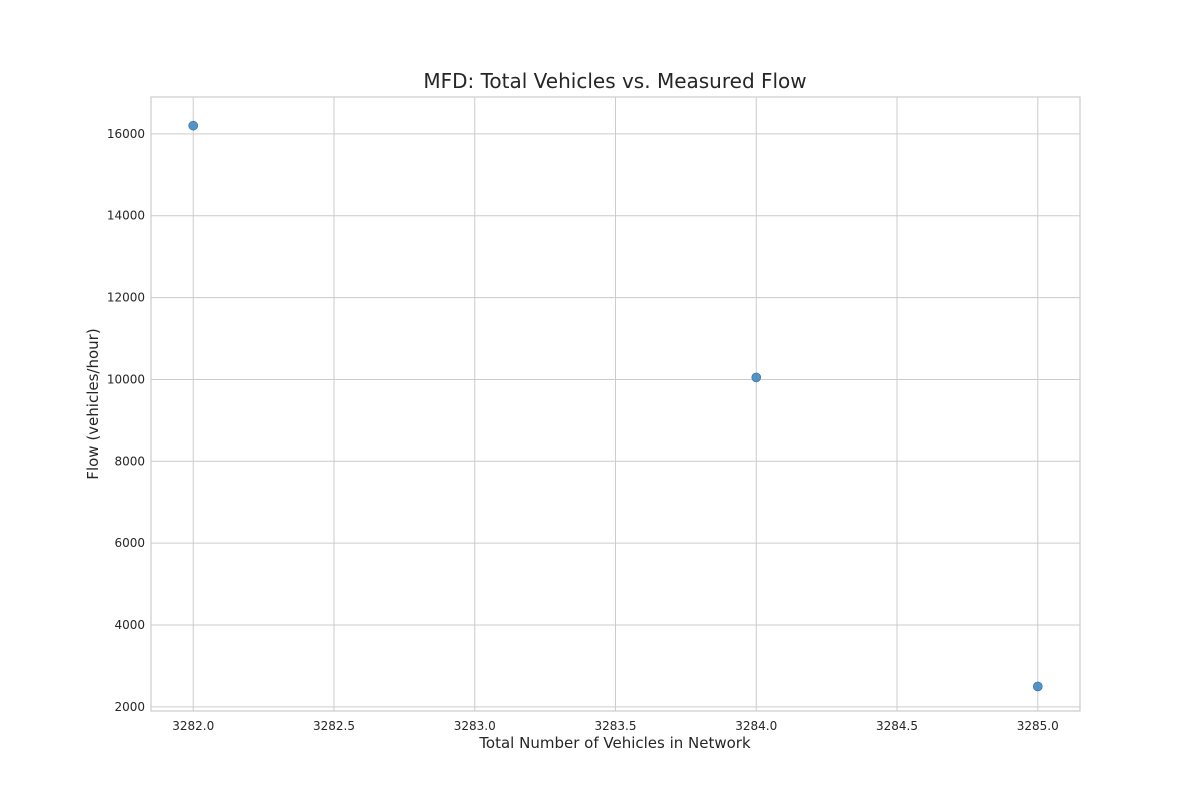 The width and height of the screenshot is (1200, 805). I want to click on x-tick-label: 3284.0, so click(756, 726).